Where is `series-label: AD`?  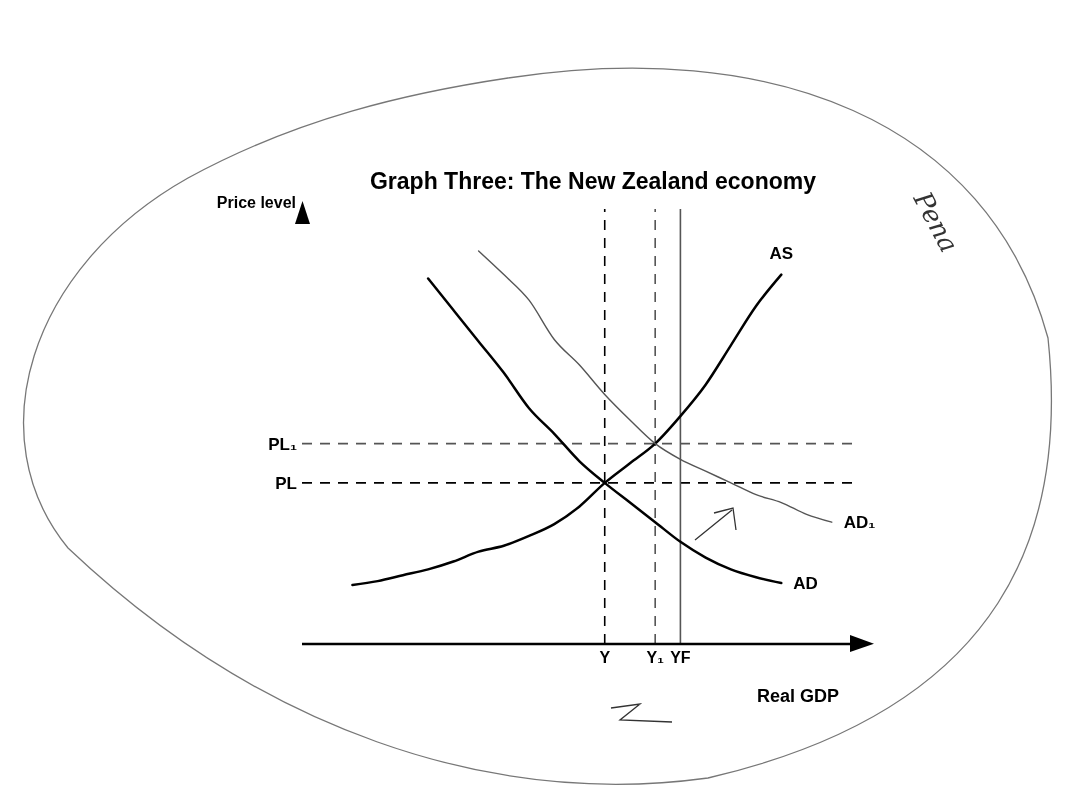
series-label: AD is located at coordinates (805, 584).